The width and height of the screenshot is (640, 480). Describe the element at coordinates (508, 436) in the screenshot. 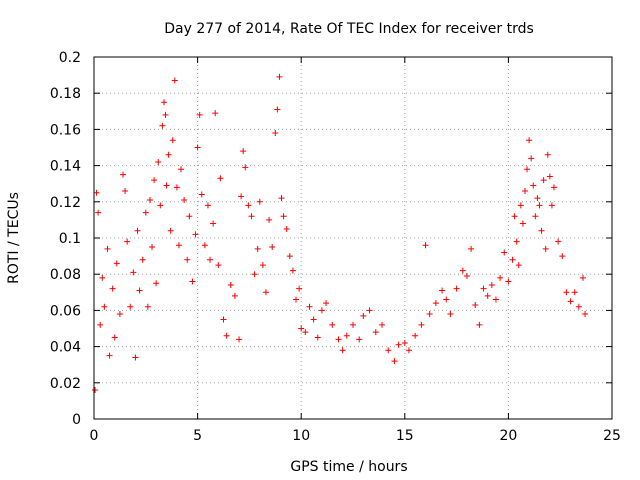

I see `x-tick-label: 20` at that location.